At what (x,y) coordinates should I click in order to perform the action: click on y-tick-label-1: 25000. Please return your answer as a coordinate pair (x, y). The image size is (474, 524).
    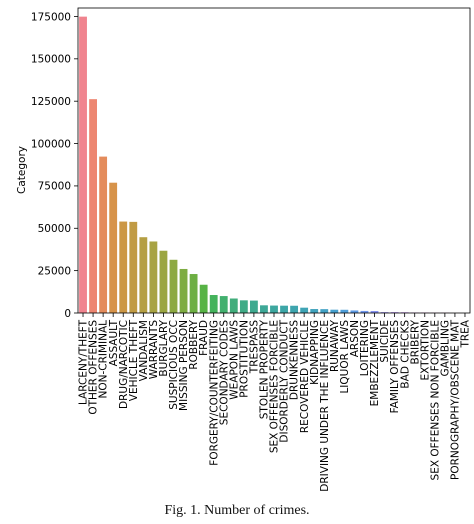
    Looking at the image, I should click on (54, 271).